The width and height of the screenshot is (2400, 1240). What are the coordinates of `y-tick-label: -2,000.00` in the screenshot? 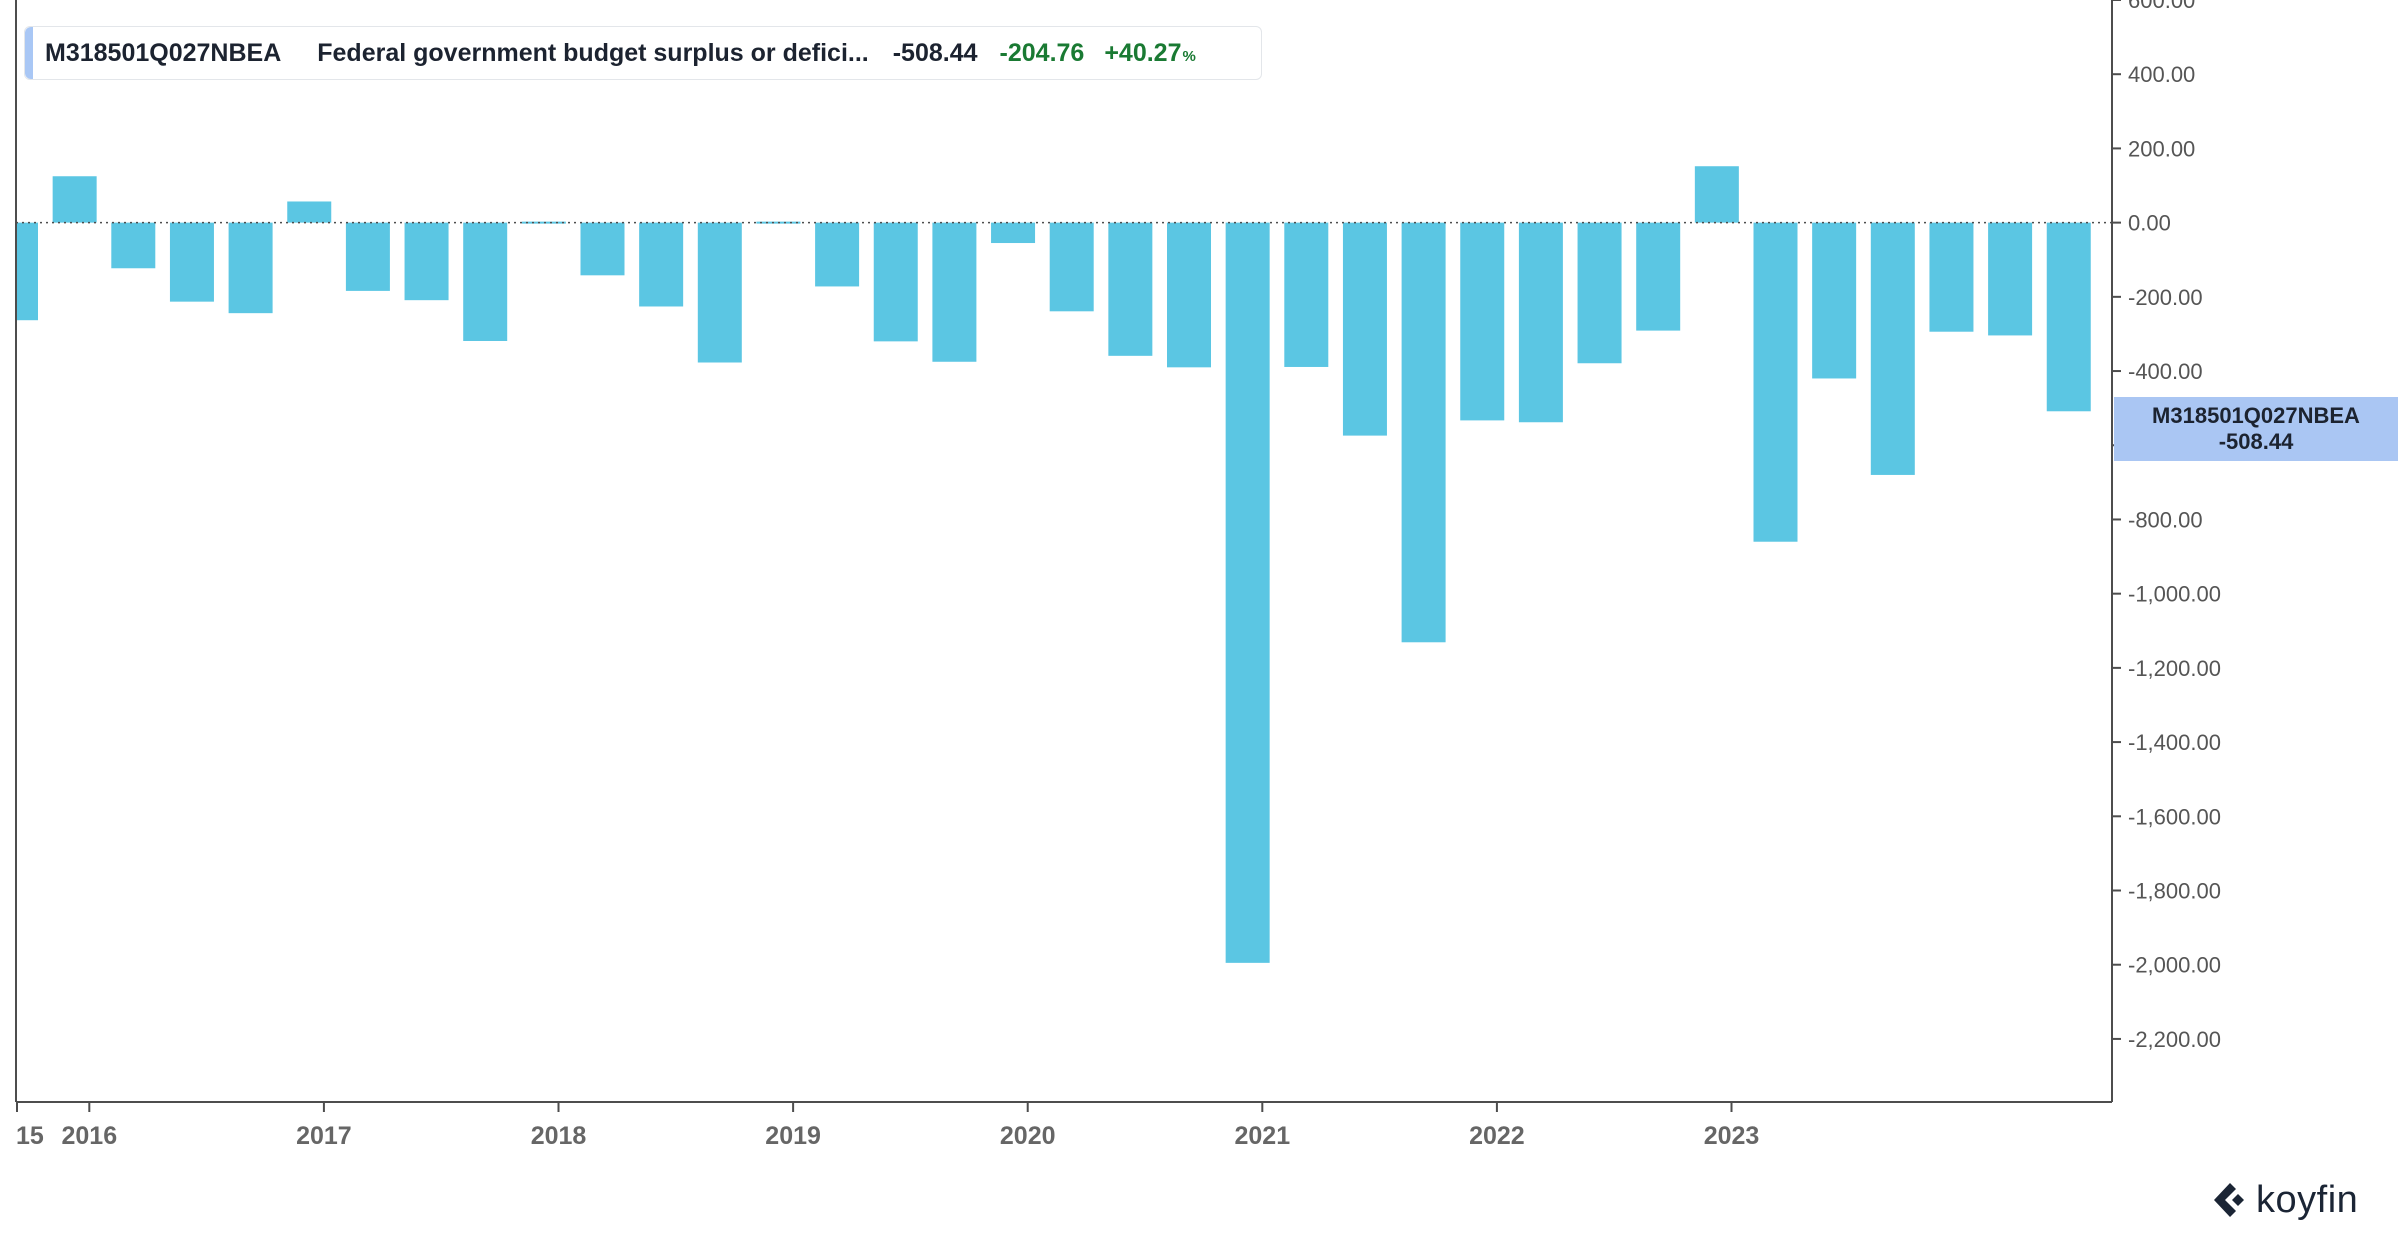 It's located at (2174, 965).